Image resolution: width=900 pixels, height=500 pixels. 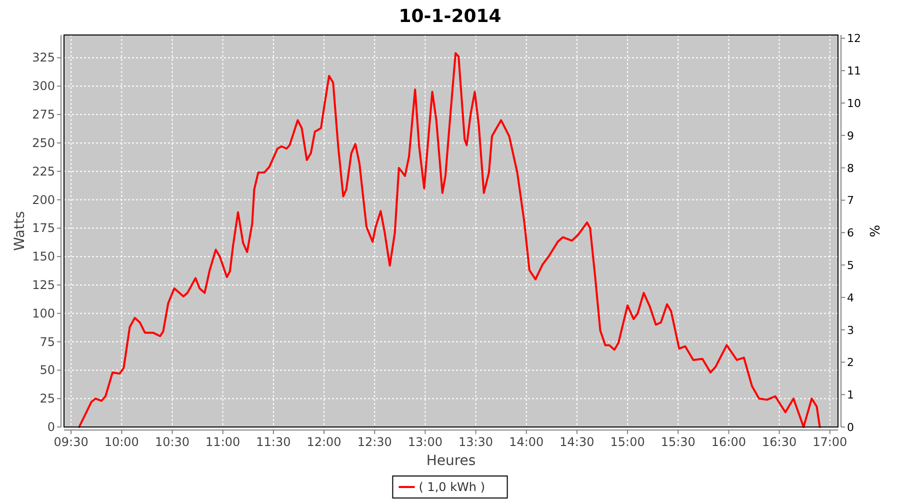 What do you see at coordinates (850, 233) in the screenshot?
I see `y2-tick-label: 6` at bounding box center [850, 233].